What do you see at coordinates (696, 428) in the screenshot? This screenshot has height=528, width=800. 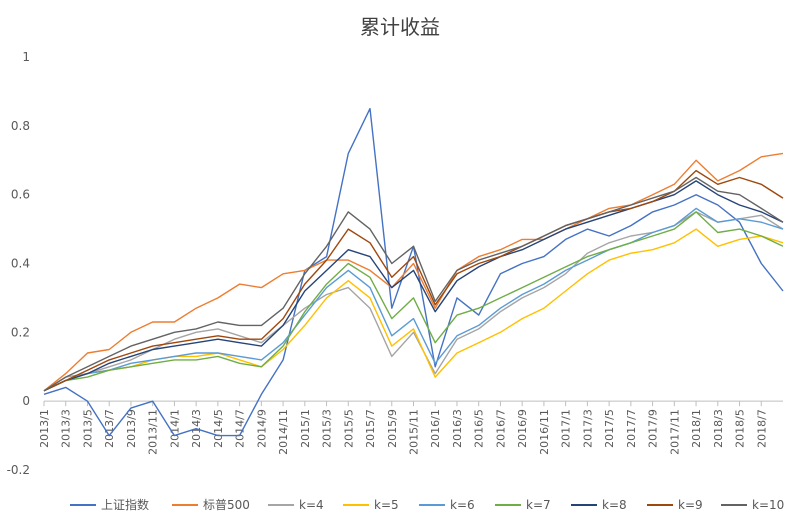 I see `x-tick-label: 2018/1` at bounding box center [696, 428].